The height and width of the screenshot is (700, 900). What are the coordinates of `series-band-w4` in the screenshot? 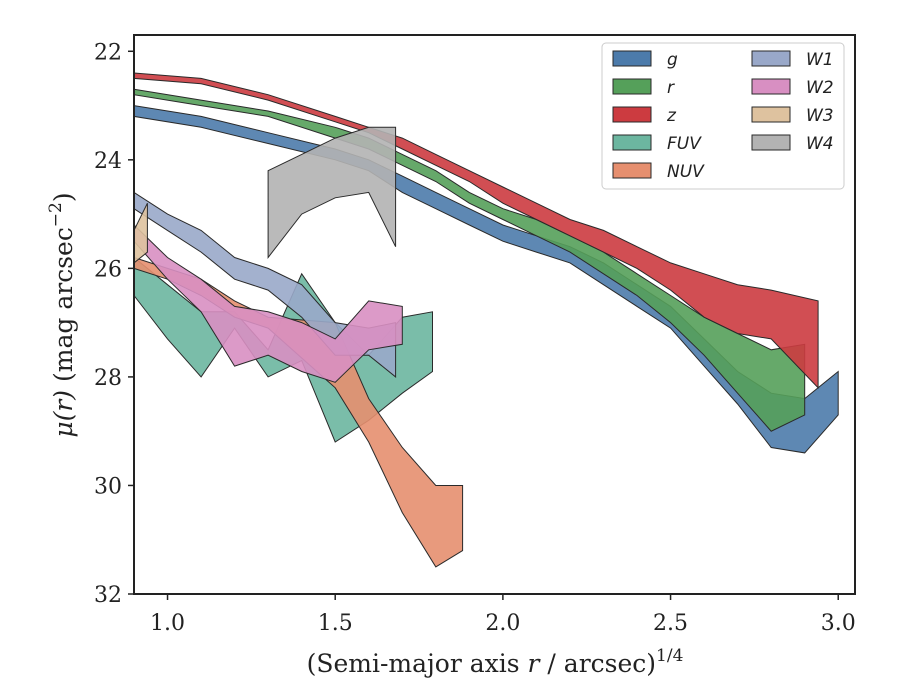 It's located at (332, 192).